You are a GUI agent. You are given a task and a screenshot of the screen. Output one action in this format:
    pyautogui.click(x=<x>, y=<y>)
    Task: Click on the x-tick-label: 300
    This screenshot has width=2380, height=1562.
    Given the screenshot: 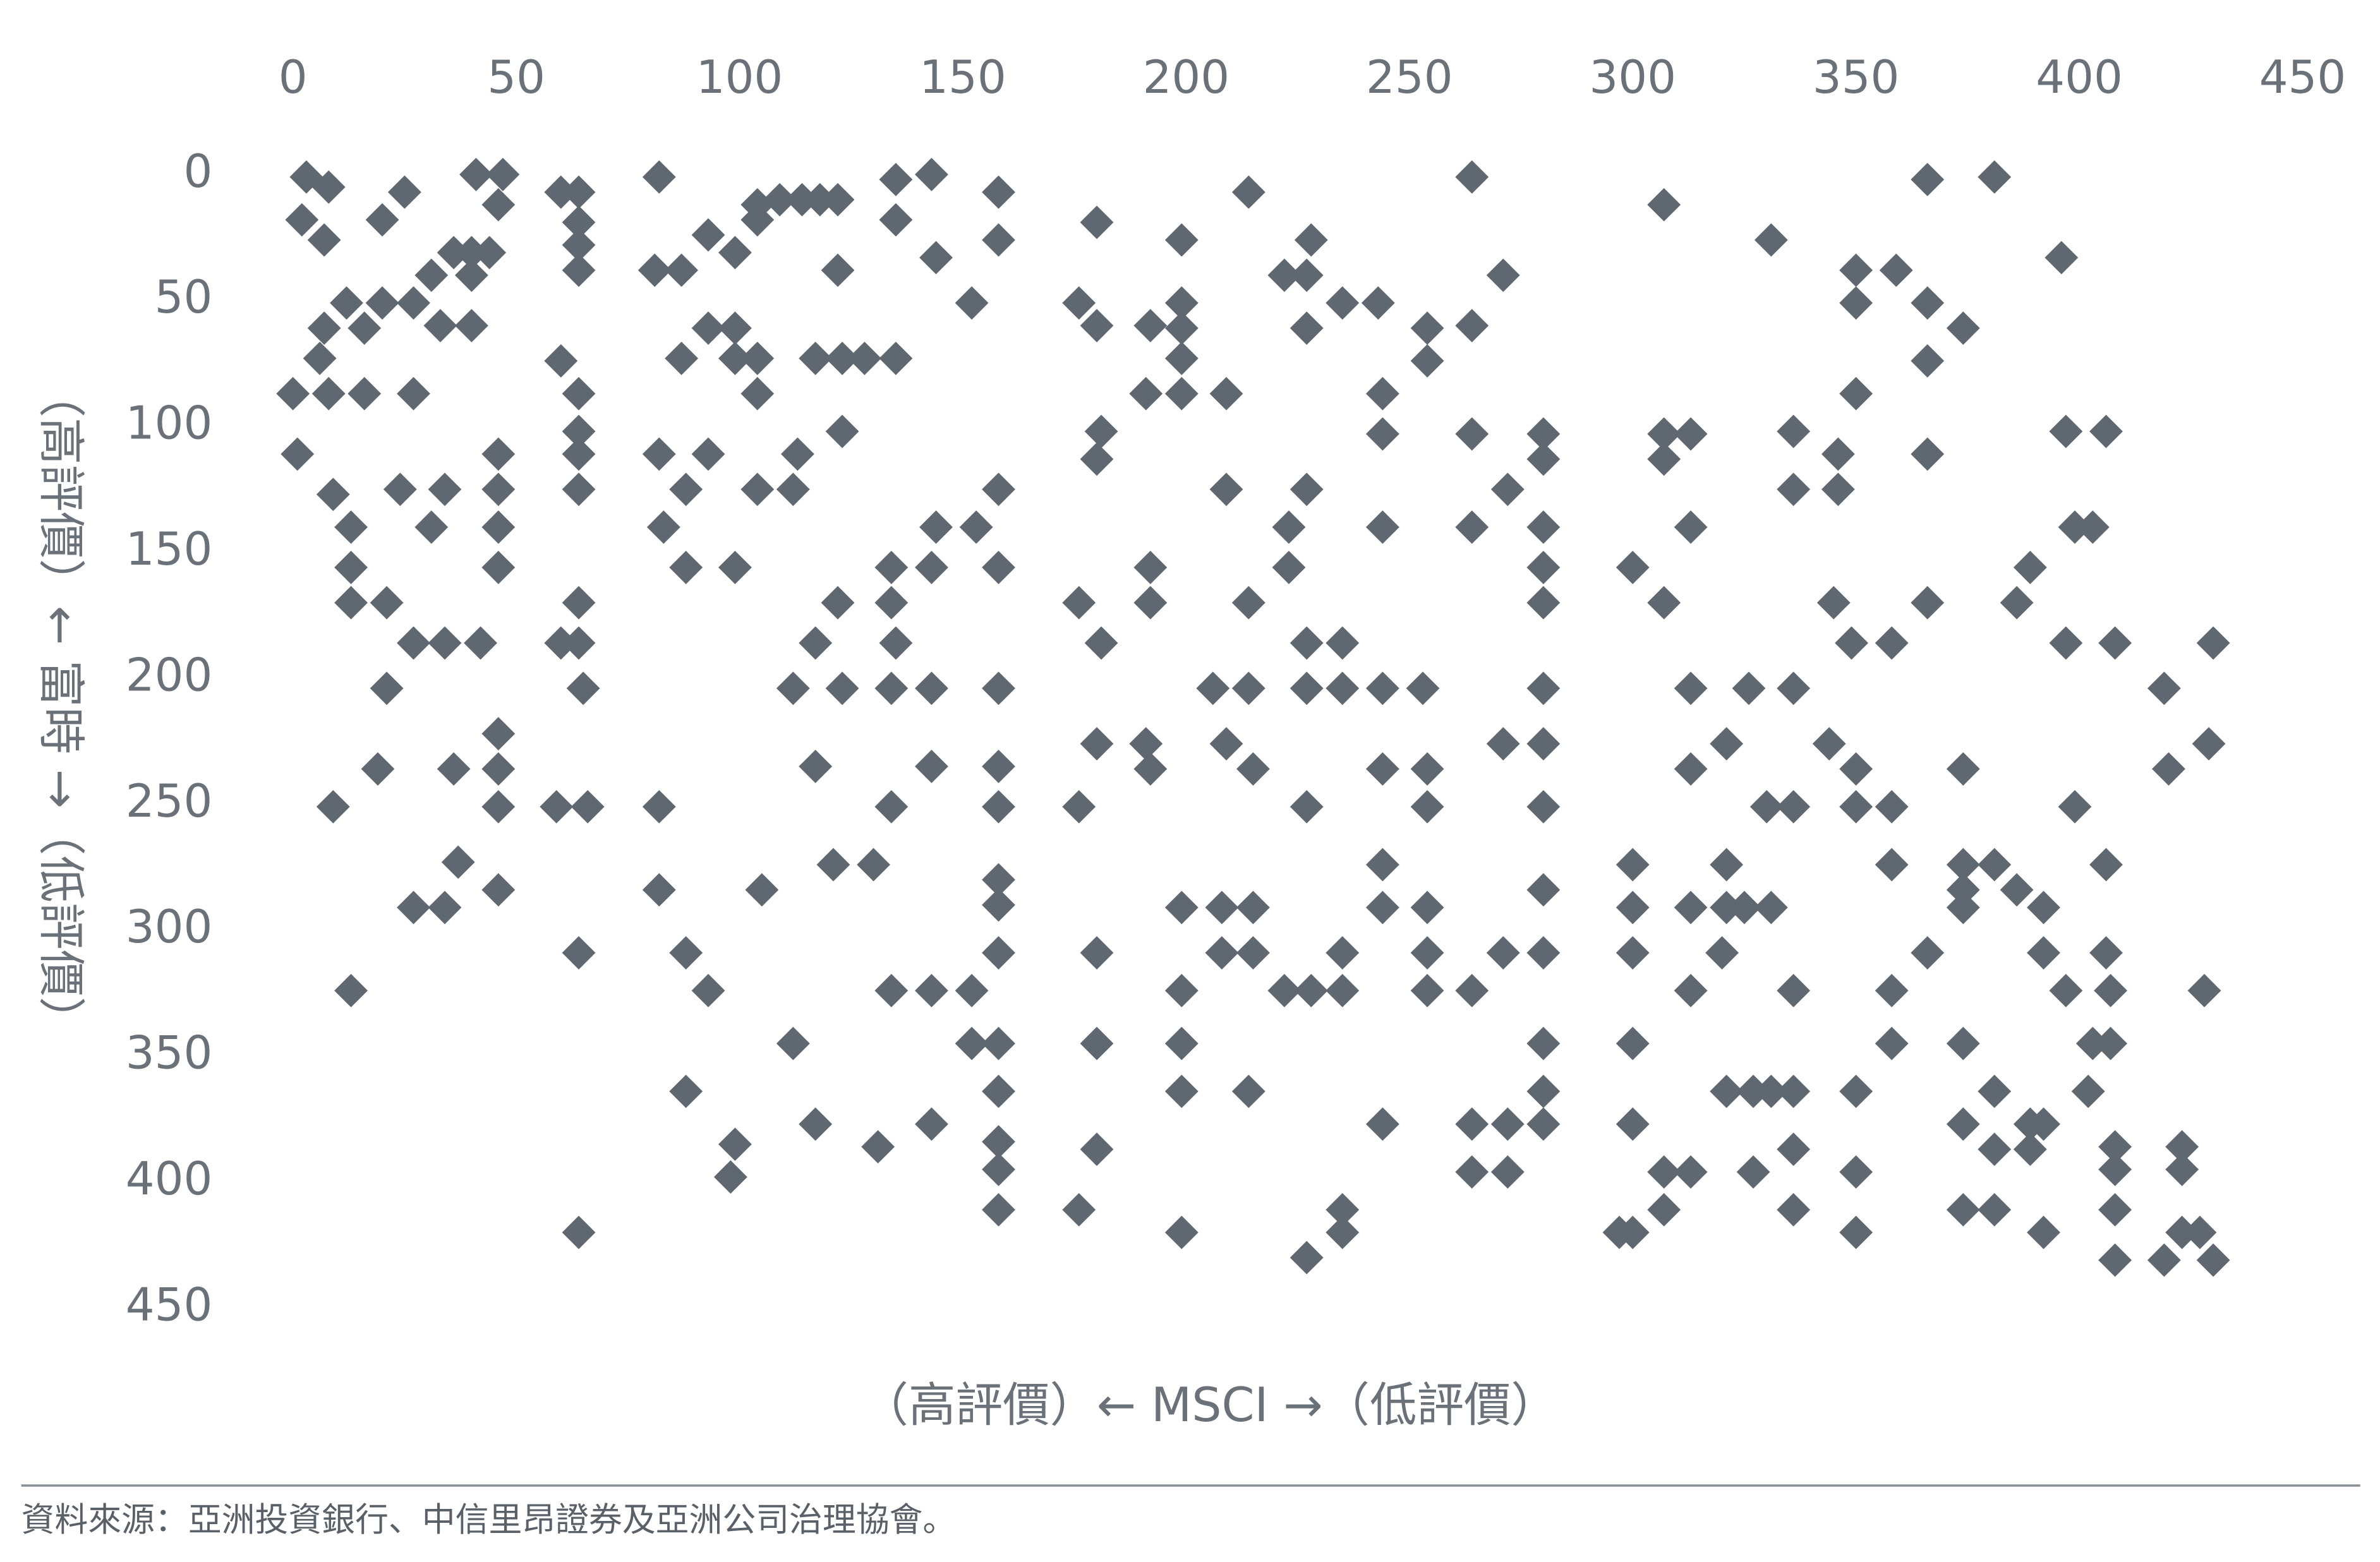 What is the action you would take?
    pyautogui.click(x=1632, y=77)
    